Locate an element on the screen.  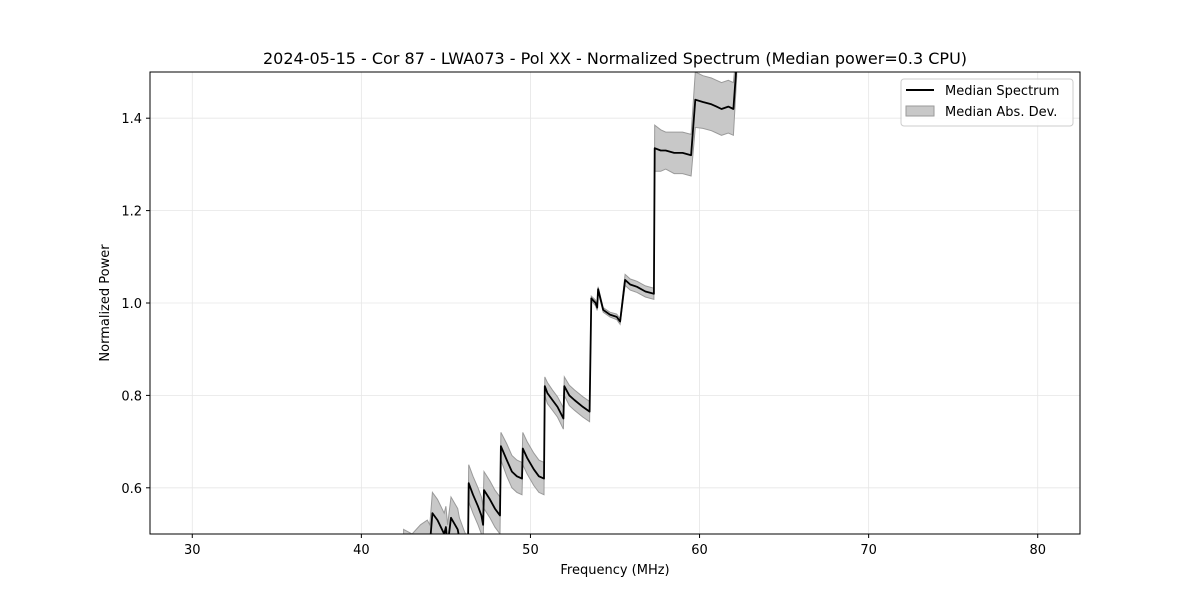
y-tick-label: 0.6 is located at coordinates (131, 489).